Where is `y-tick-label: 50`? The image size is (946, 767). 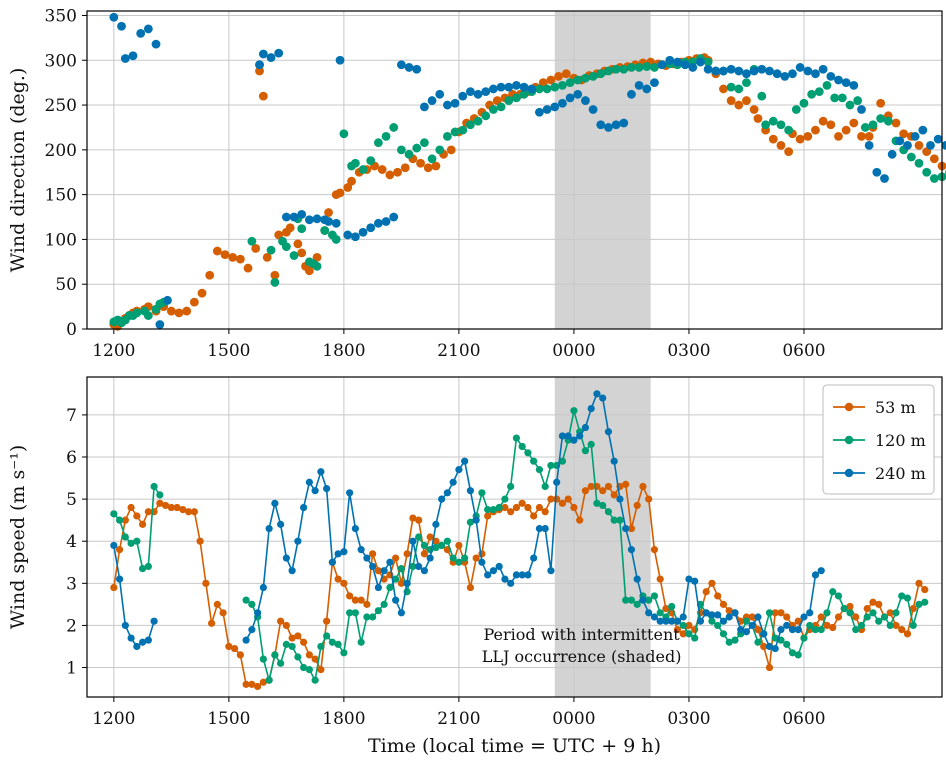 y-tick-label: 50 is located at coordinates (66, 285).